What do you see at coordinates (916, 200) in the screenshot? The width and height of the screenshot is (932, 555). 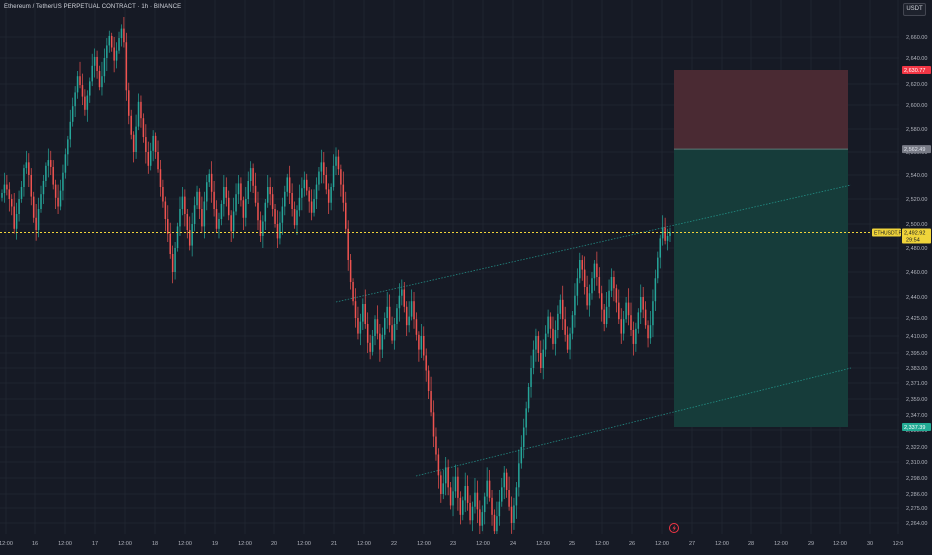 I see `y-tick-label: 2,520.00` at bounding box center [916, 200].